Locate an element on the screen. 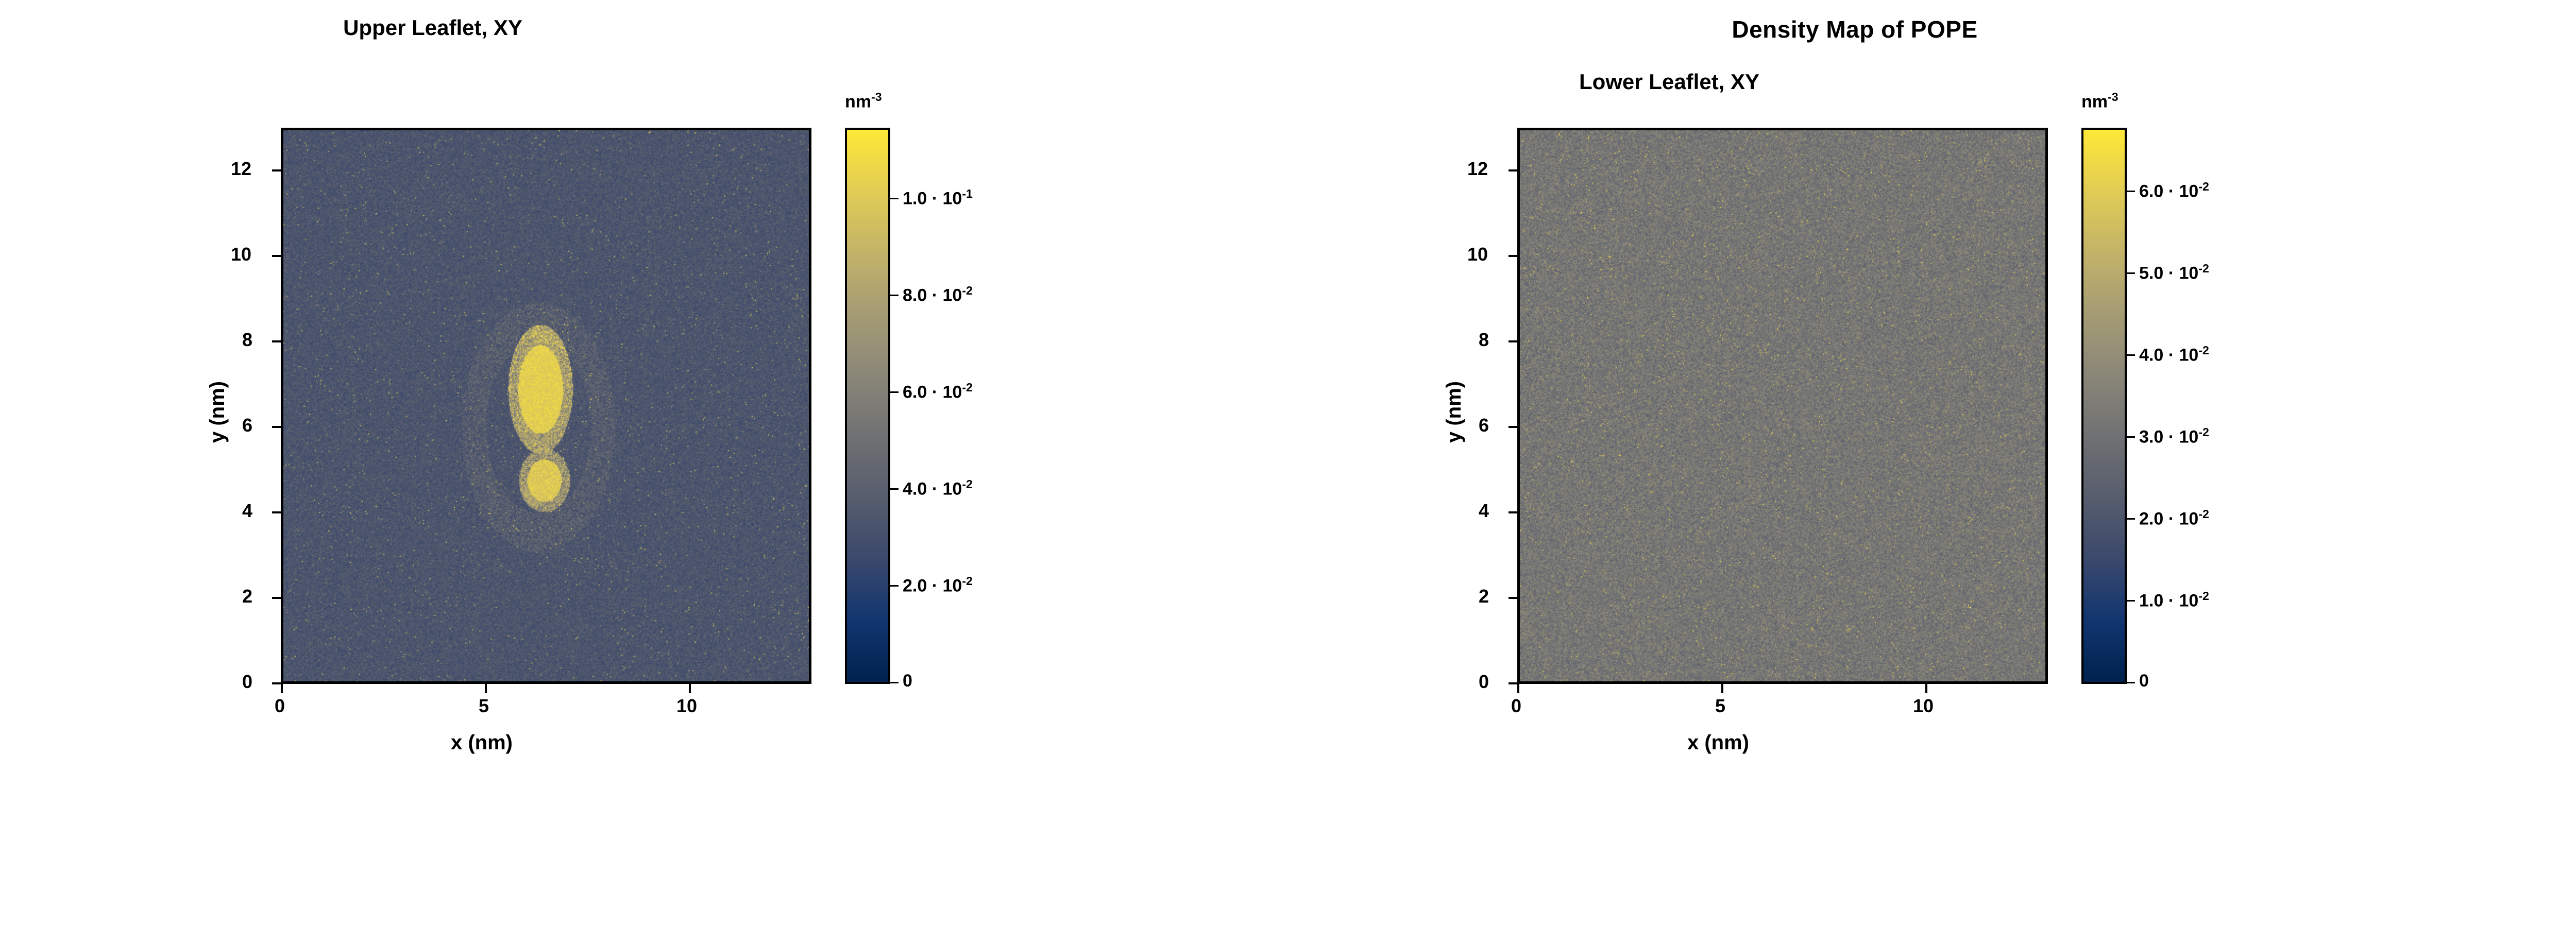 The width and height of the screenshot is (2576, 927). cbticklabel-lower-2: 2.0 · 10⁻² is located at coordinates (2174, 518).